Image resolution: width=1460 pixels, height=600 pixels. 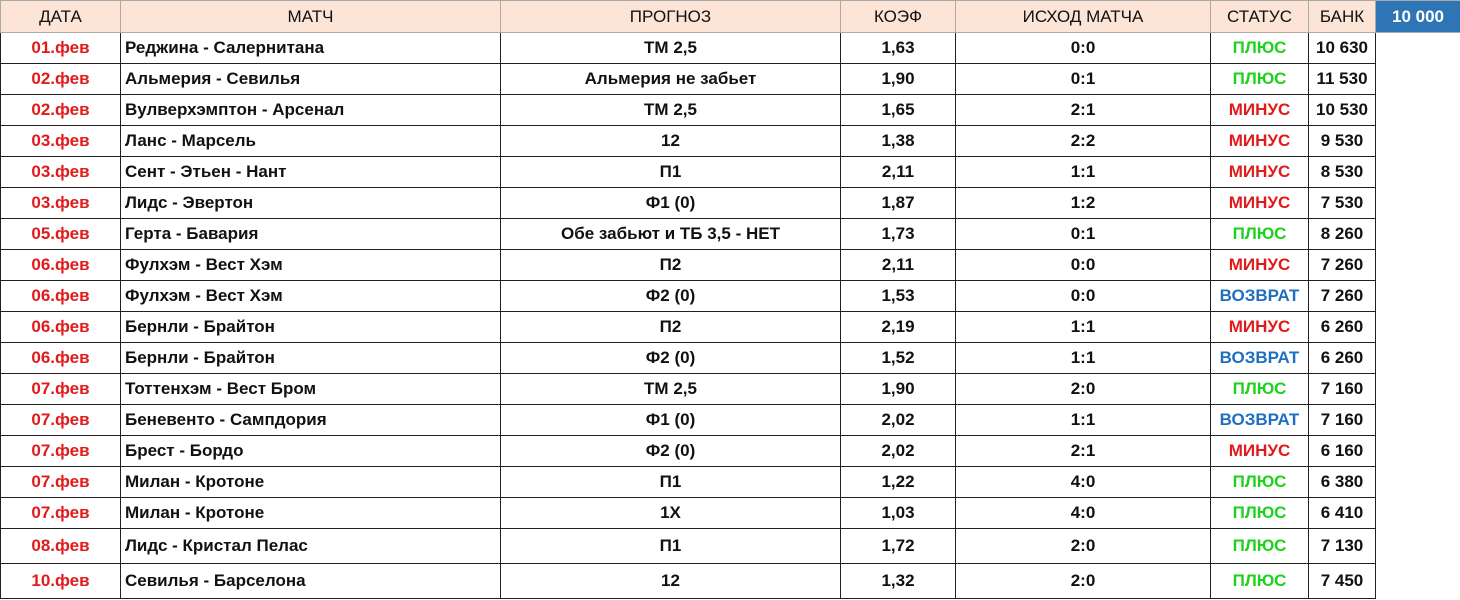 What do you see at coordinates (898, 327) in the screenshot?
I see `odds-cell: 2,19` at bounding box center [898, 327].